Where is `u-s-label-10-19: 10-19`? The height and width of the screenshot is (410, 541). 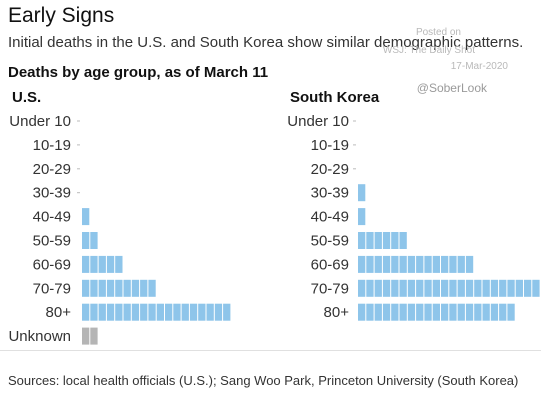
u-s-label-10-19: 10-19 is located at coordinates (52, 145).